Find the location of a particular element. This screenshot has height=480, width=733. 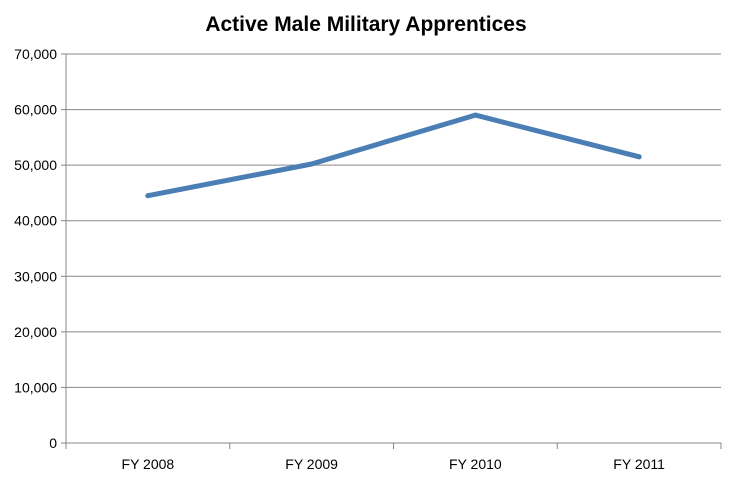

x-tick-label: FY 2009 is located at coordinates (311, 464).